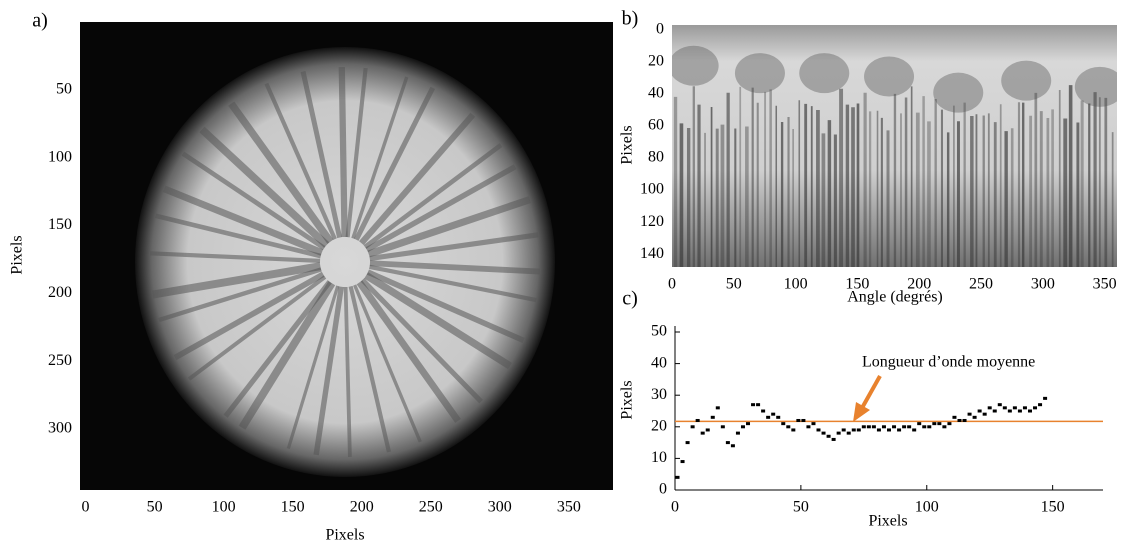  I want to click on annotation: Longueur d’onde moyenne, so click(948, 362).